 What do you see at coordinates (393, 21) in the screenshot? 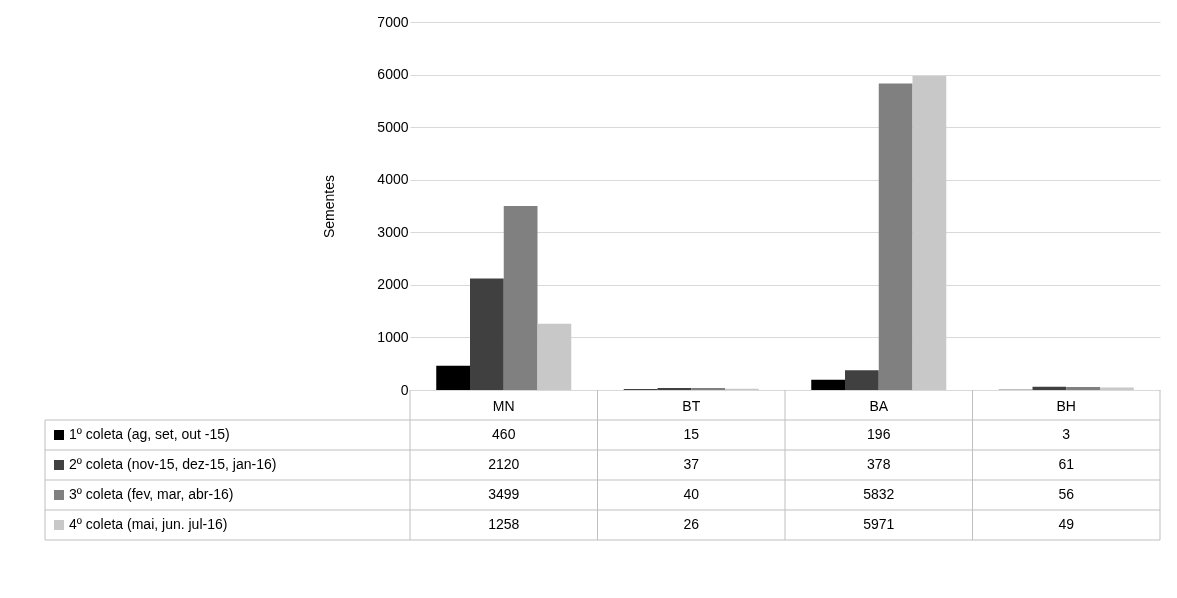
I see `y-tick-label: 7000` at bounding box center [393, 21].